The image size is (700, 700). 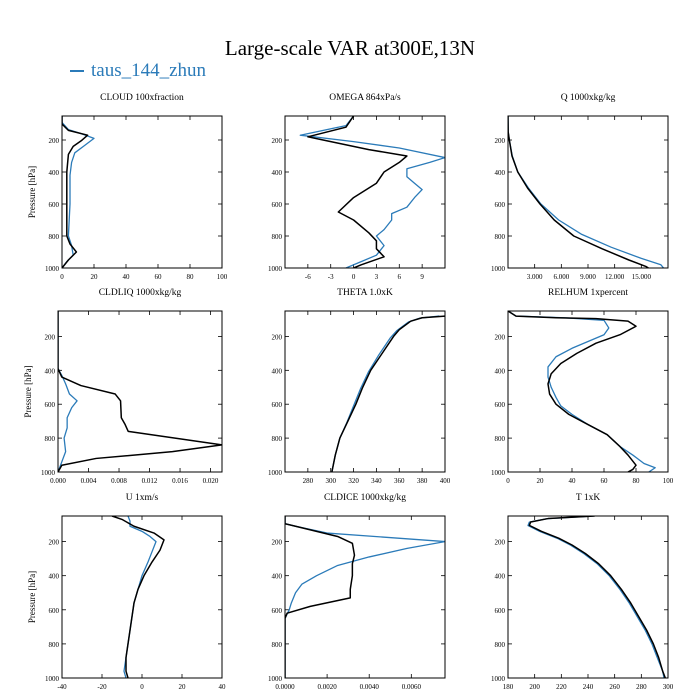 I want to click on x-tick-label: 320, so click(x=353, y=481).